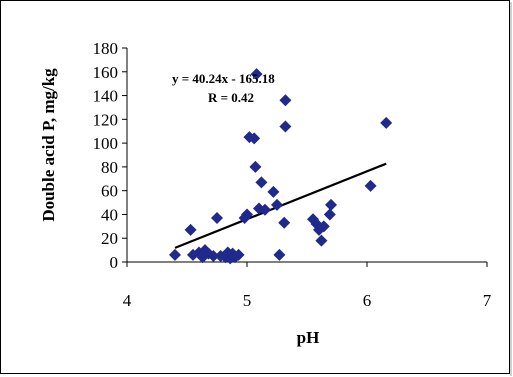 This screenshot has width=513, height=377. What do you see at coordinates (106, 96) in the screenshot?
I see `y-tick-label: 140` at bounding box center [106, 96].